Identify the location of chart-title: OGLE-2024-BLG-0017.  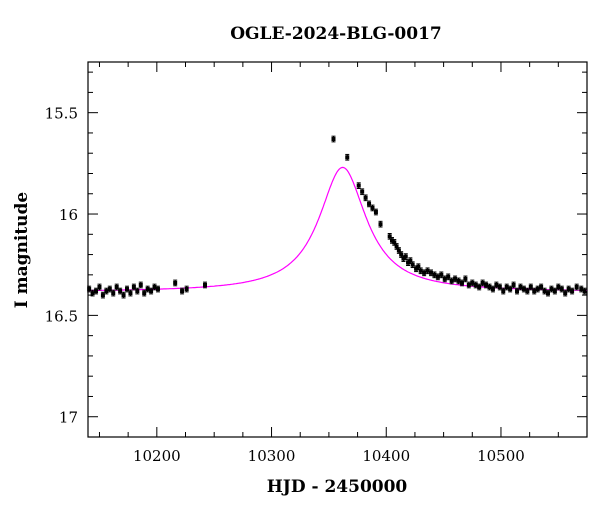
(336, 34).